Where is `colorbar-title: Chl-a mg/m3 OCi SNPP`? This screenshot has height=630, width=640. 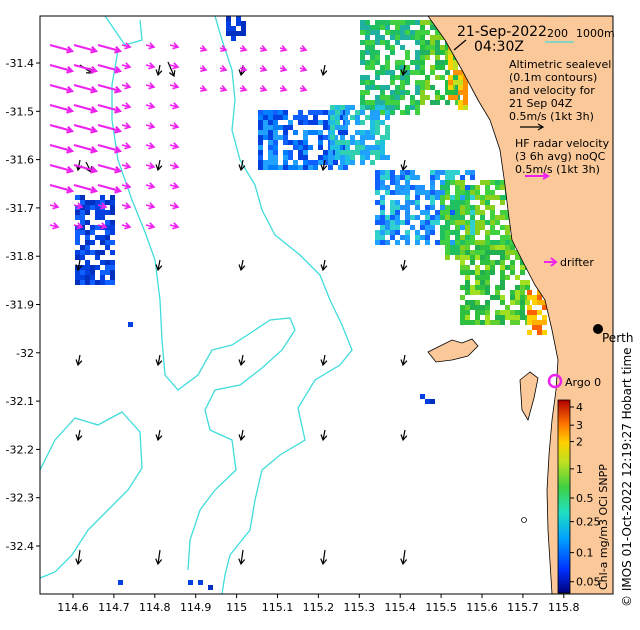
colorbar-title: Chl-a mg/m3 OCi SNPP is located at coordinates (603, 527).